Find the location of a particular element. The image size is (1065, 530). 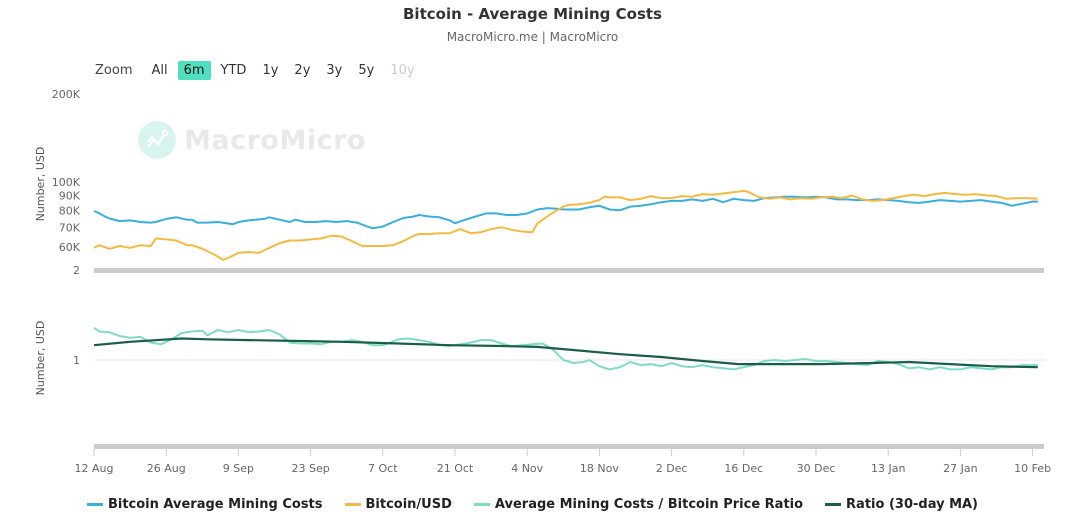

y-tick-label: 80K is located at coordinates (70, 210).